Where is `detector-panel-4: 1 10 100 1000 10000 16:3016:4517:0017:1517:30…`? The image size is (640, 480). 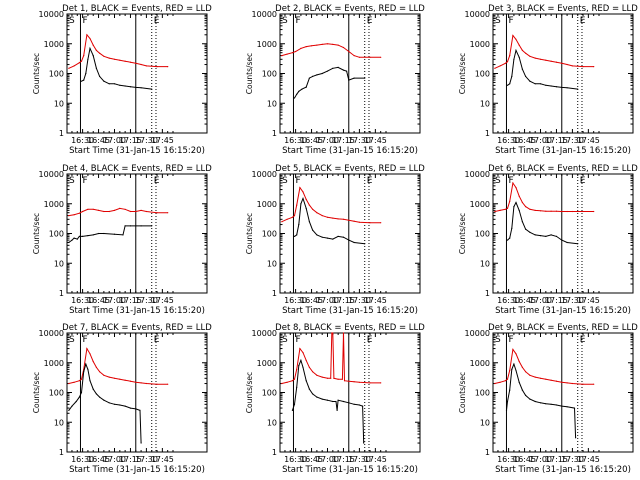 detector-panel-4: 1 10 100 1000 10000 16:3016:4517:0017:1517:30… is located at coordinates (122, 240).